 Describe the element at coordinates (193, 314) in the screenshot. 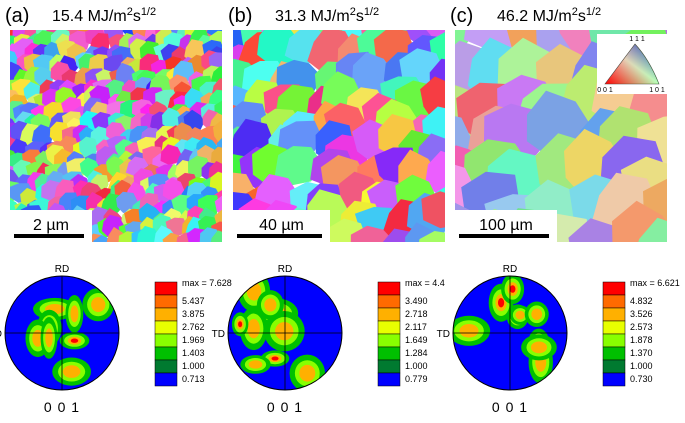

I see `legend-level: 3.875` at that location.